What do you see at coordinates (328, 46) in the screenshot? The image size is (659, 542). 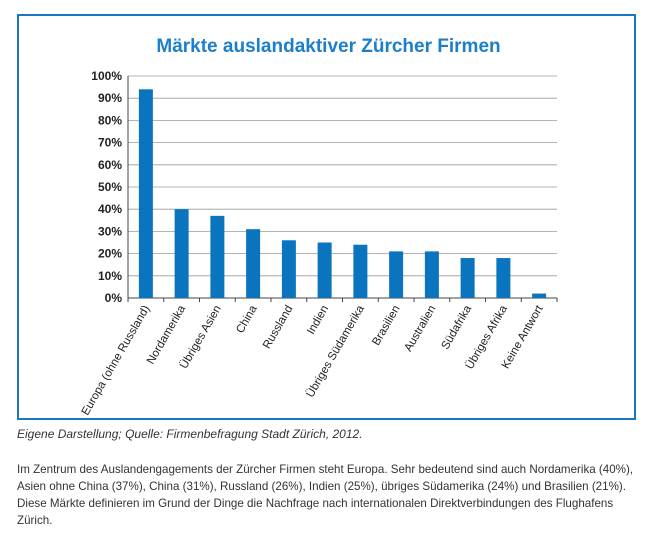 I see `chart-title: Märkte auslandaktiver Zürcher Firmen` at bounding box center [328, 46].